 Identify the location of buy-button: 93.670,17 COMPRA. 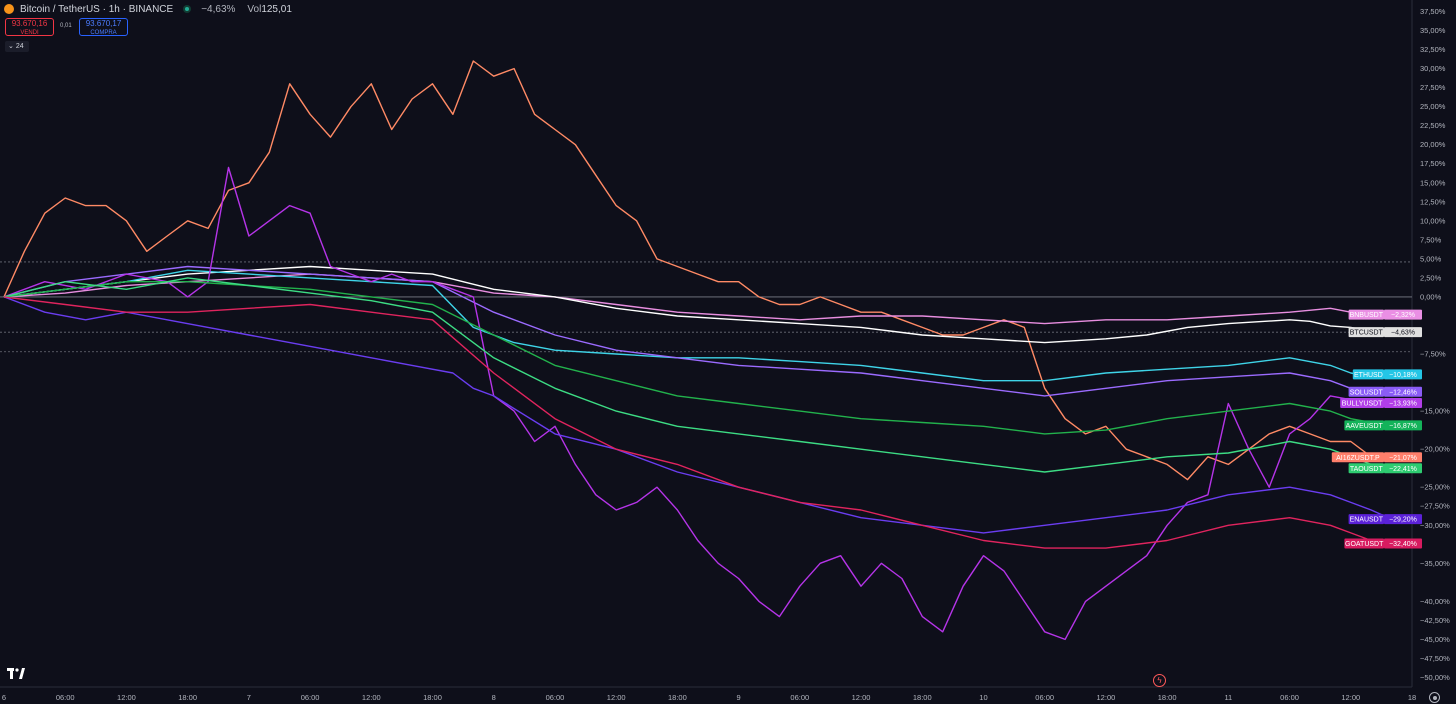
(103, 27).